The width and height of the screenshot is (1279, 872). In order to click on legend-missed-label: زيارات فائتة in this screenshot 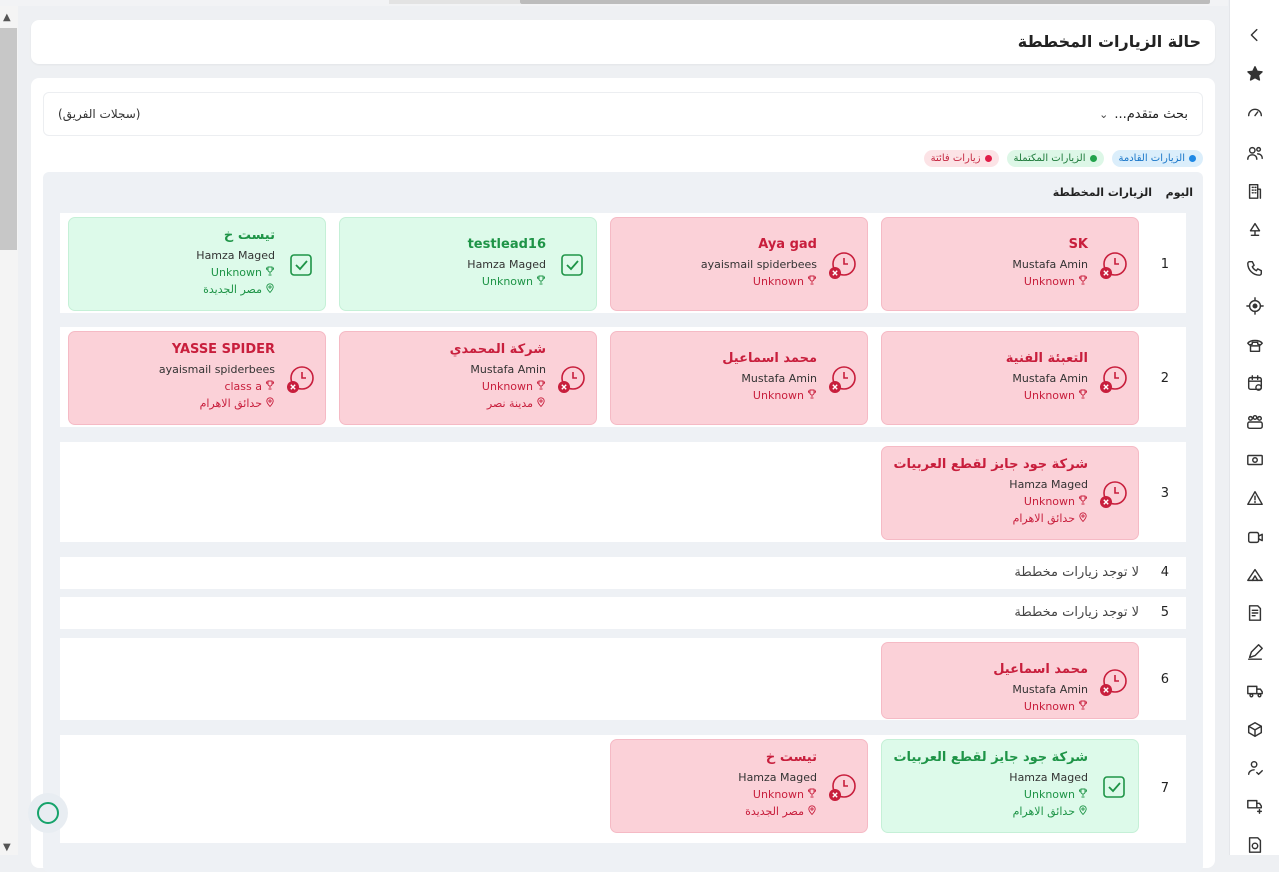, I will do `click(955, 158)`.